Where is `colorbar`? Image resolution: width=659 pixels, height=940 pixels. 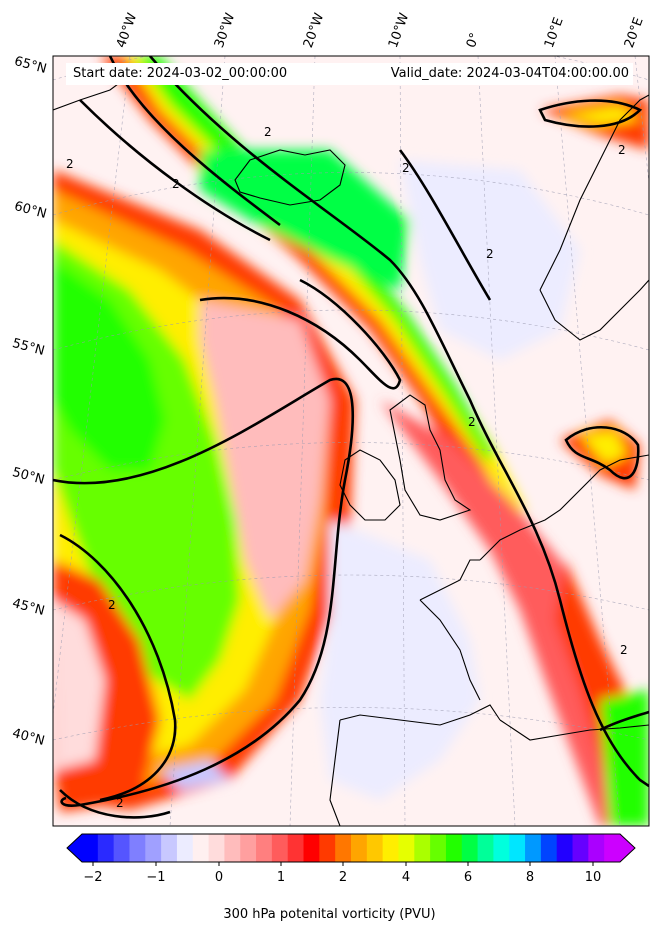 colorbar is located at coordinates (351, 849).